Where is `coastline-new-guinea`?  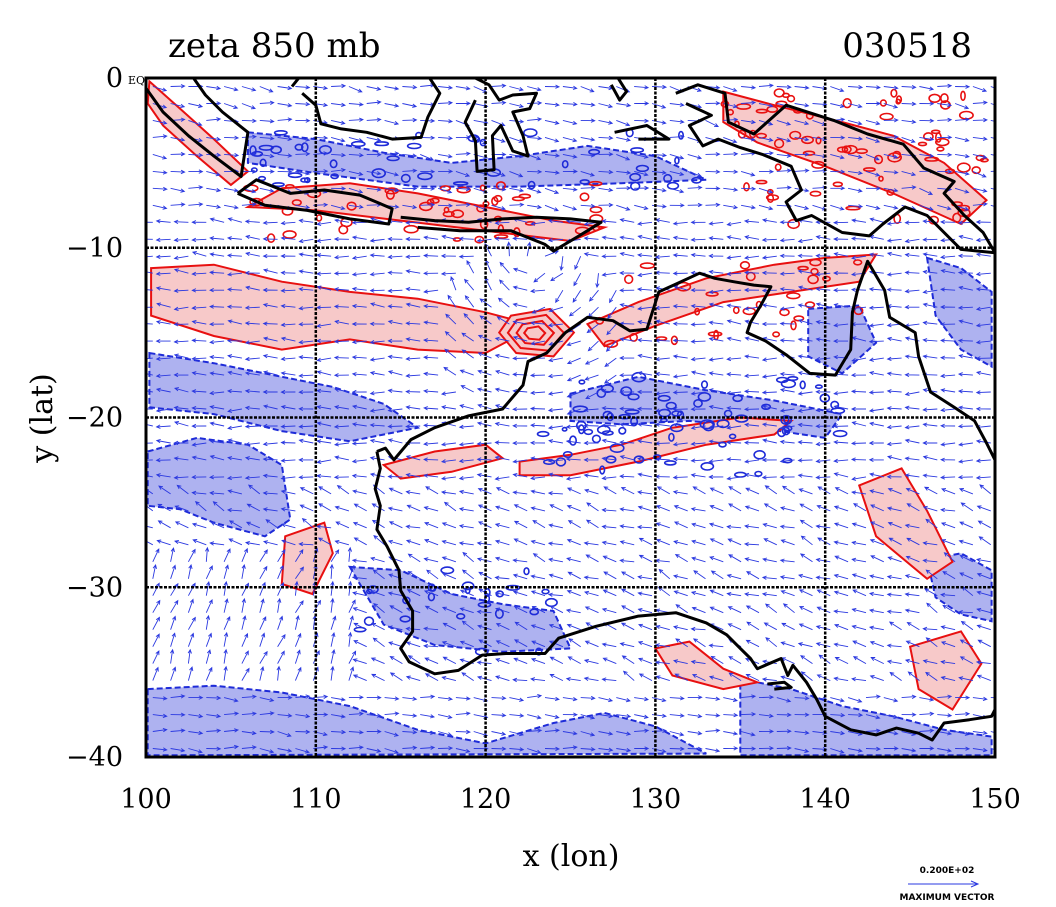
coastline-new-guinea is located at coordinates (835, 169).